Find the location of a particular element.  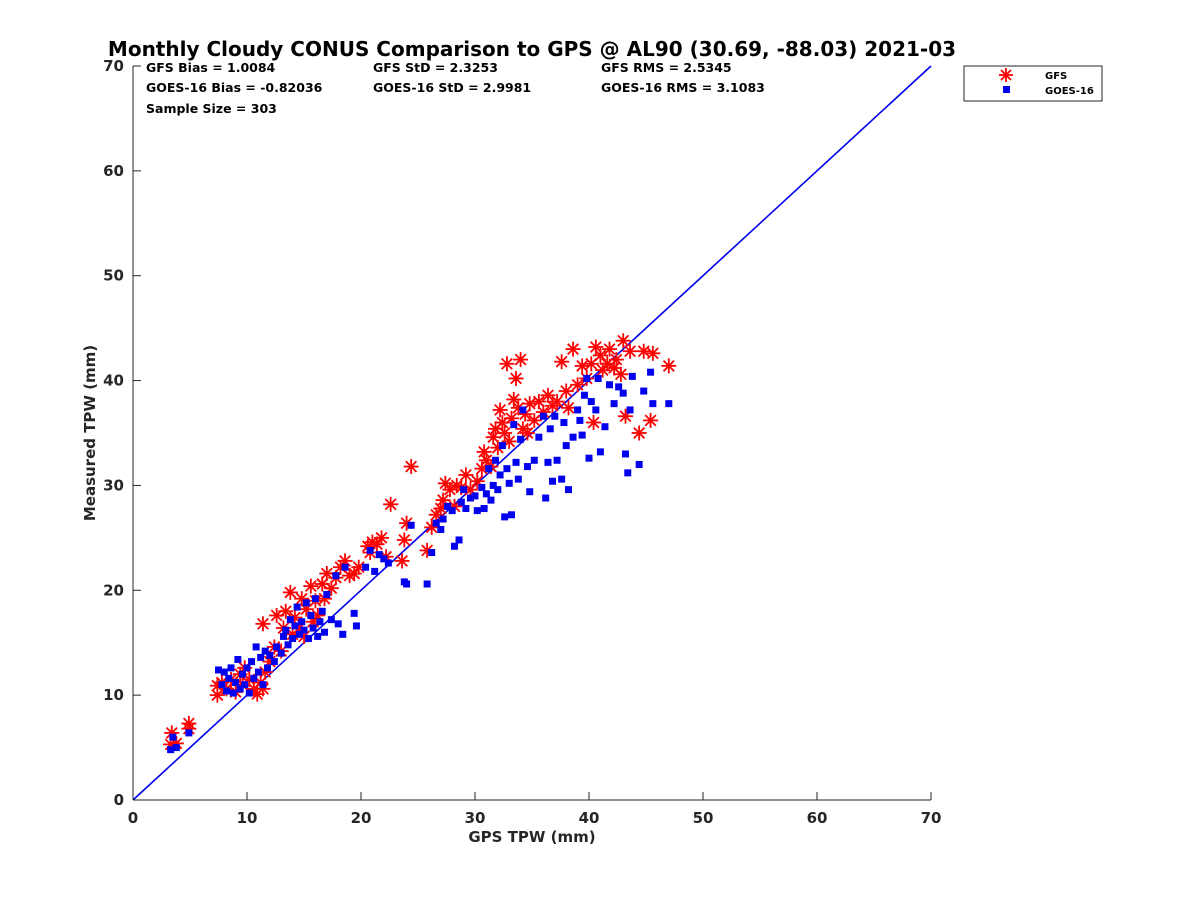

y-axis-label: Measured TPW (mm) is located at coordinates (90, 433).